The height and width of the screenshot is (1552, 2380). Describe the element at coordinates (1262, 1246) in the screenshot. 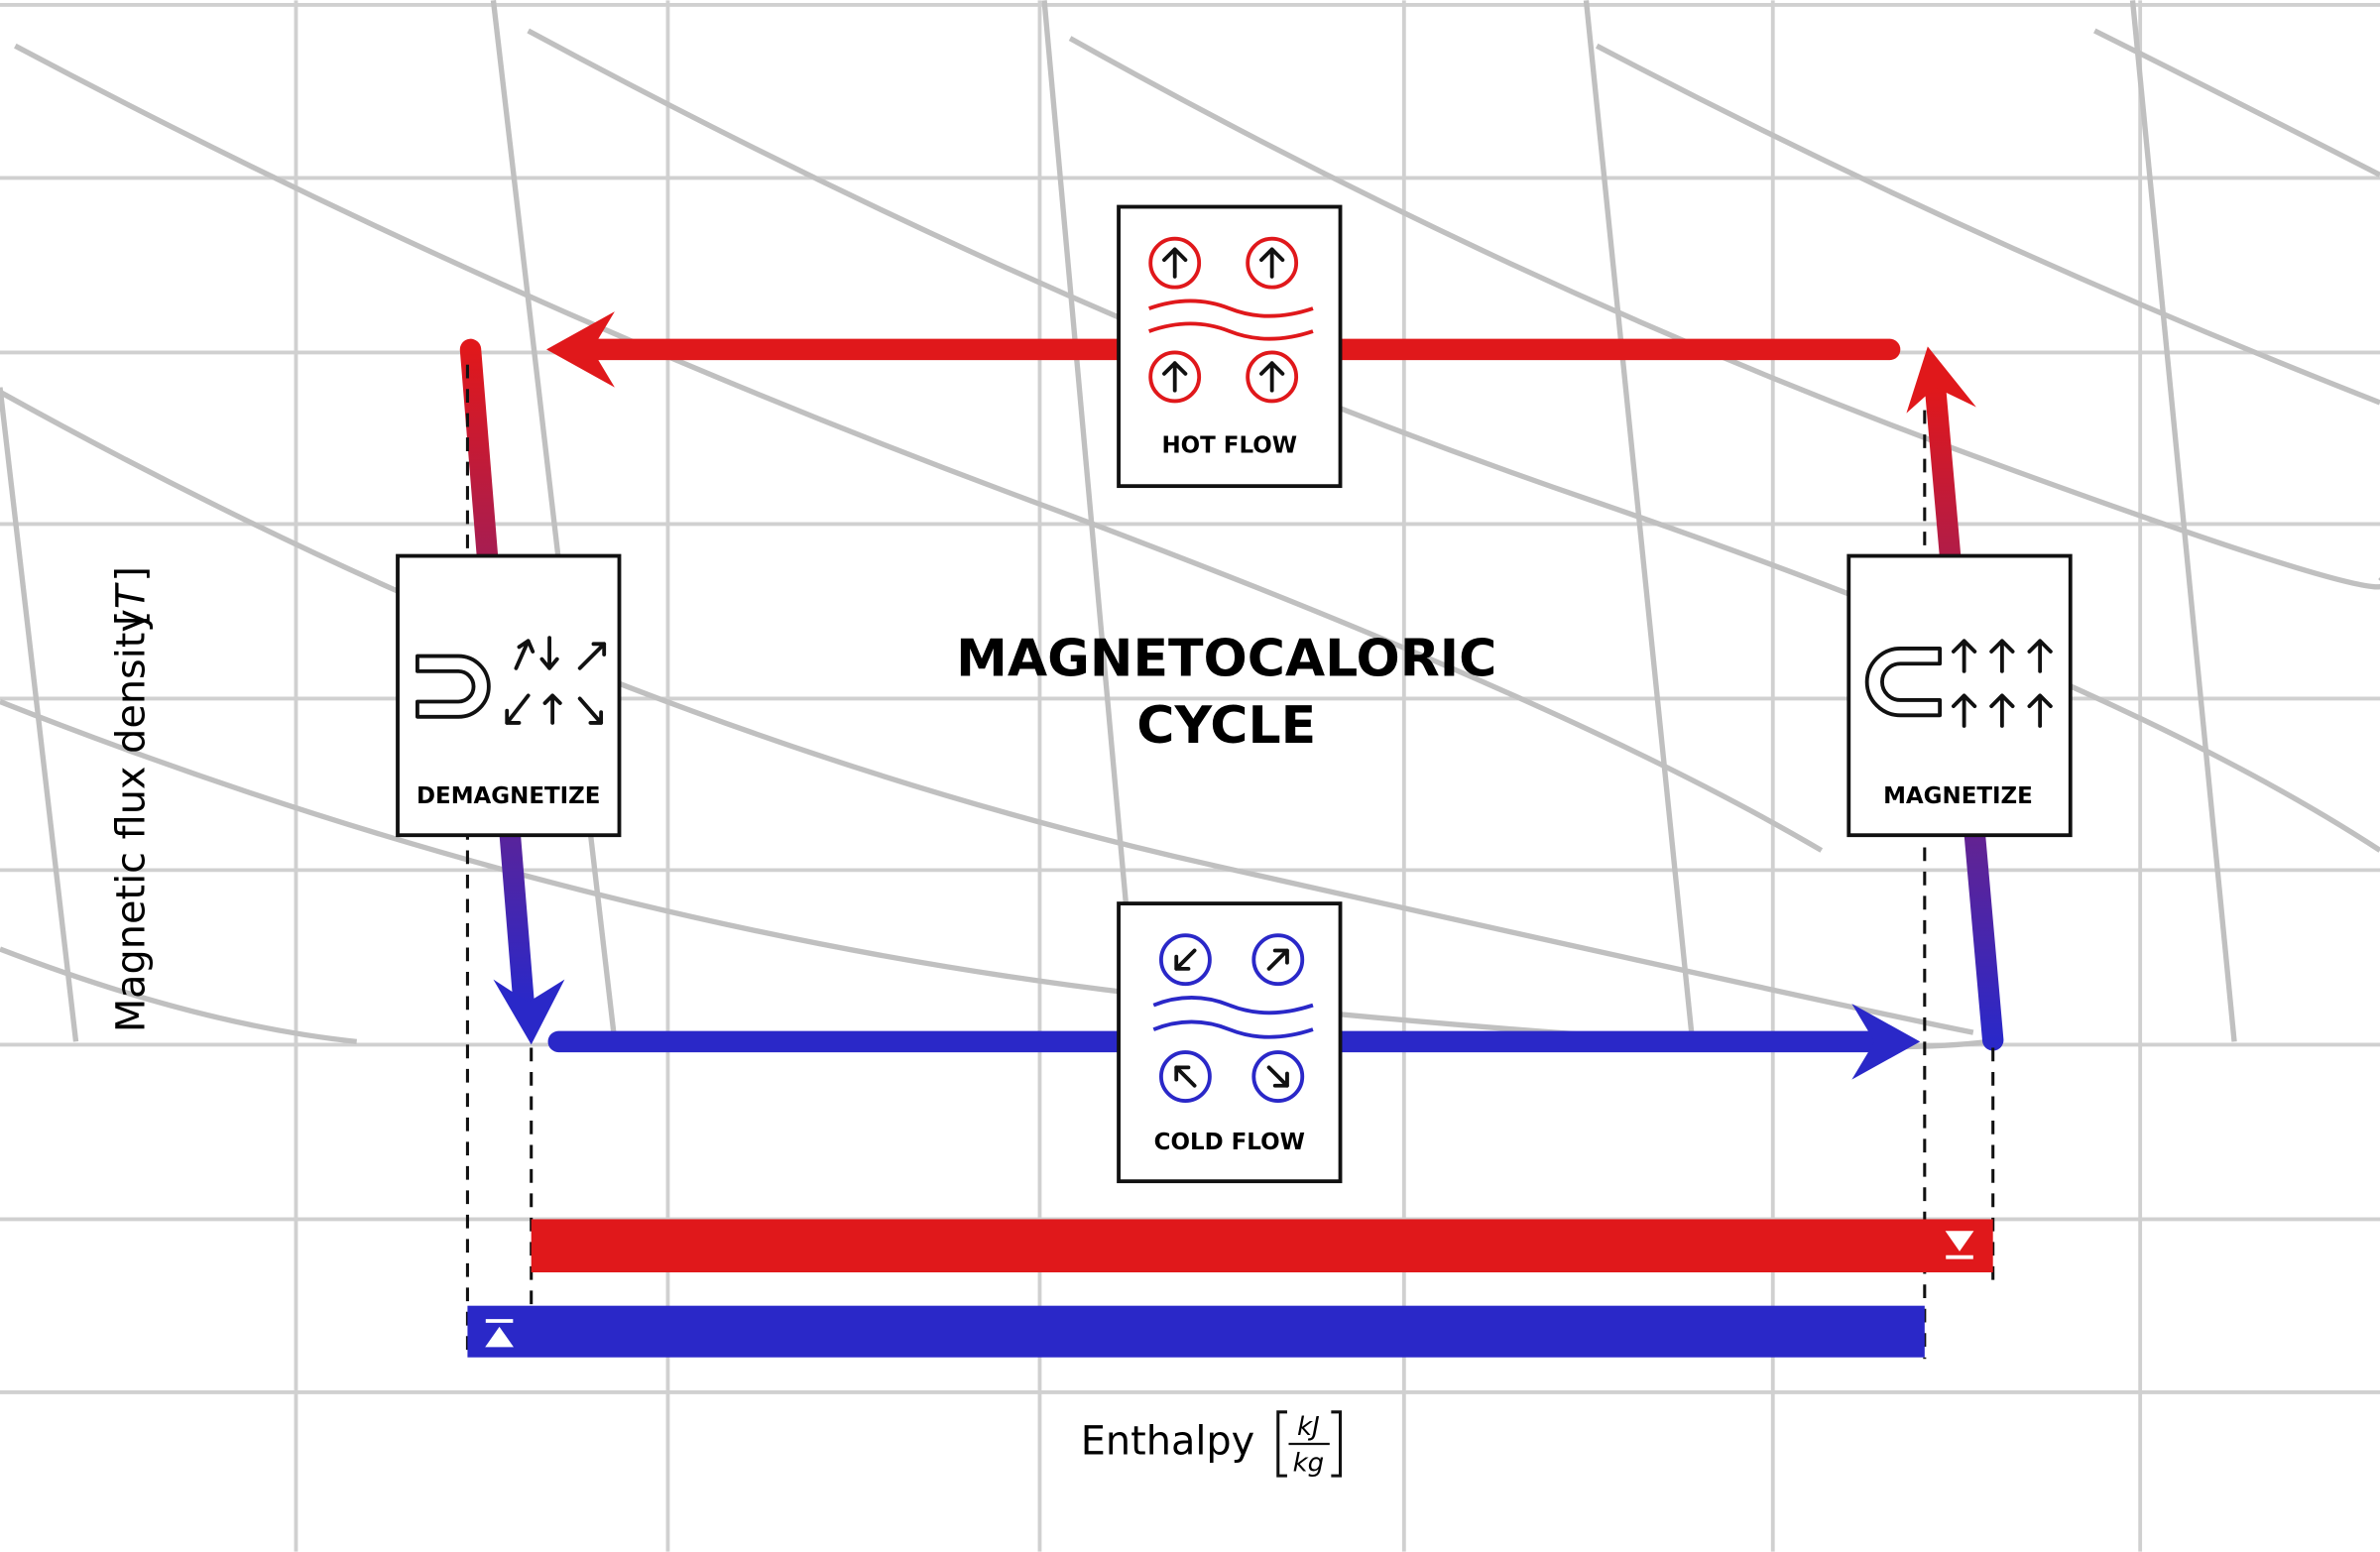

I see `hot-reservoir-bar` at that location.